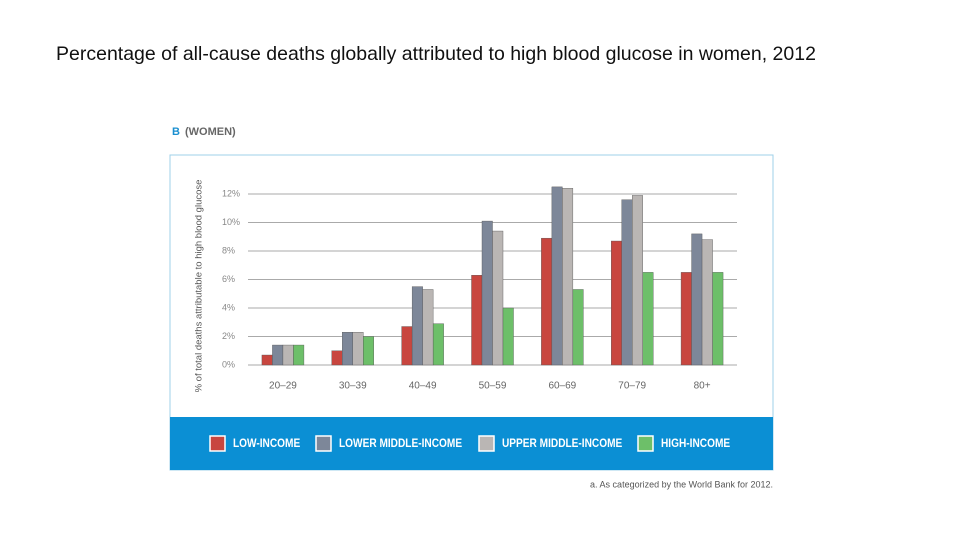  I want to click on panel-label: B, so click(176, 132).